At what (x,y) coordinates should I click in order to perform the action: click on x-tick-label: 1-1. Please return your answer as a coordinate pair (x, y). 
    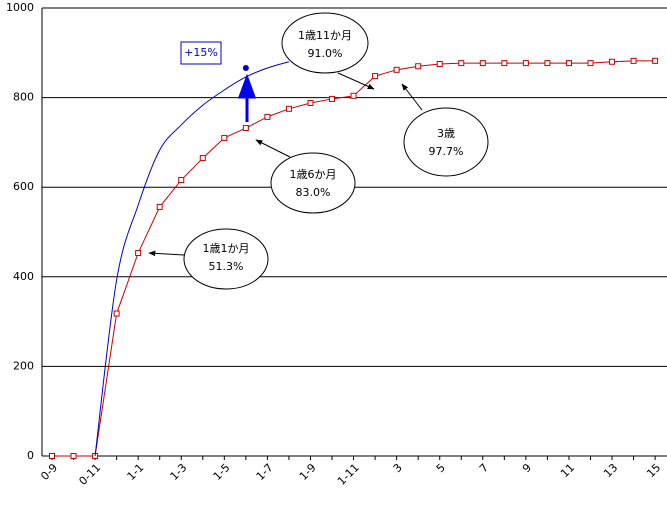
    Looking at the image, I should click on (136, 472).